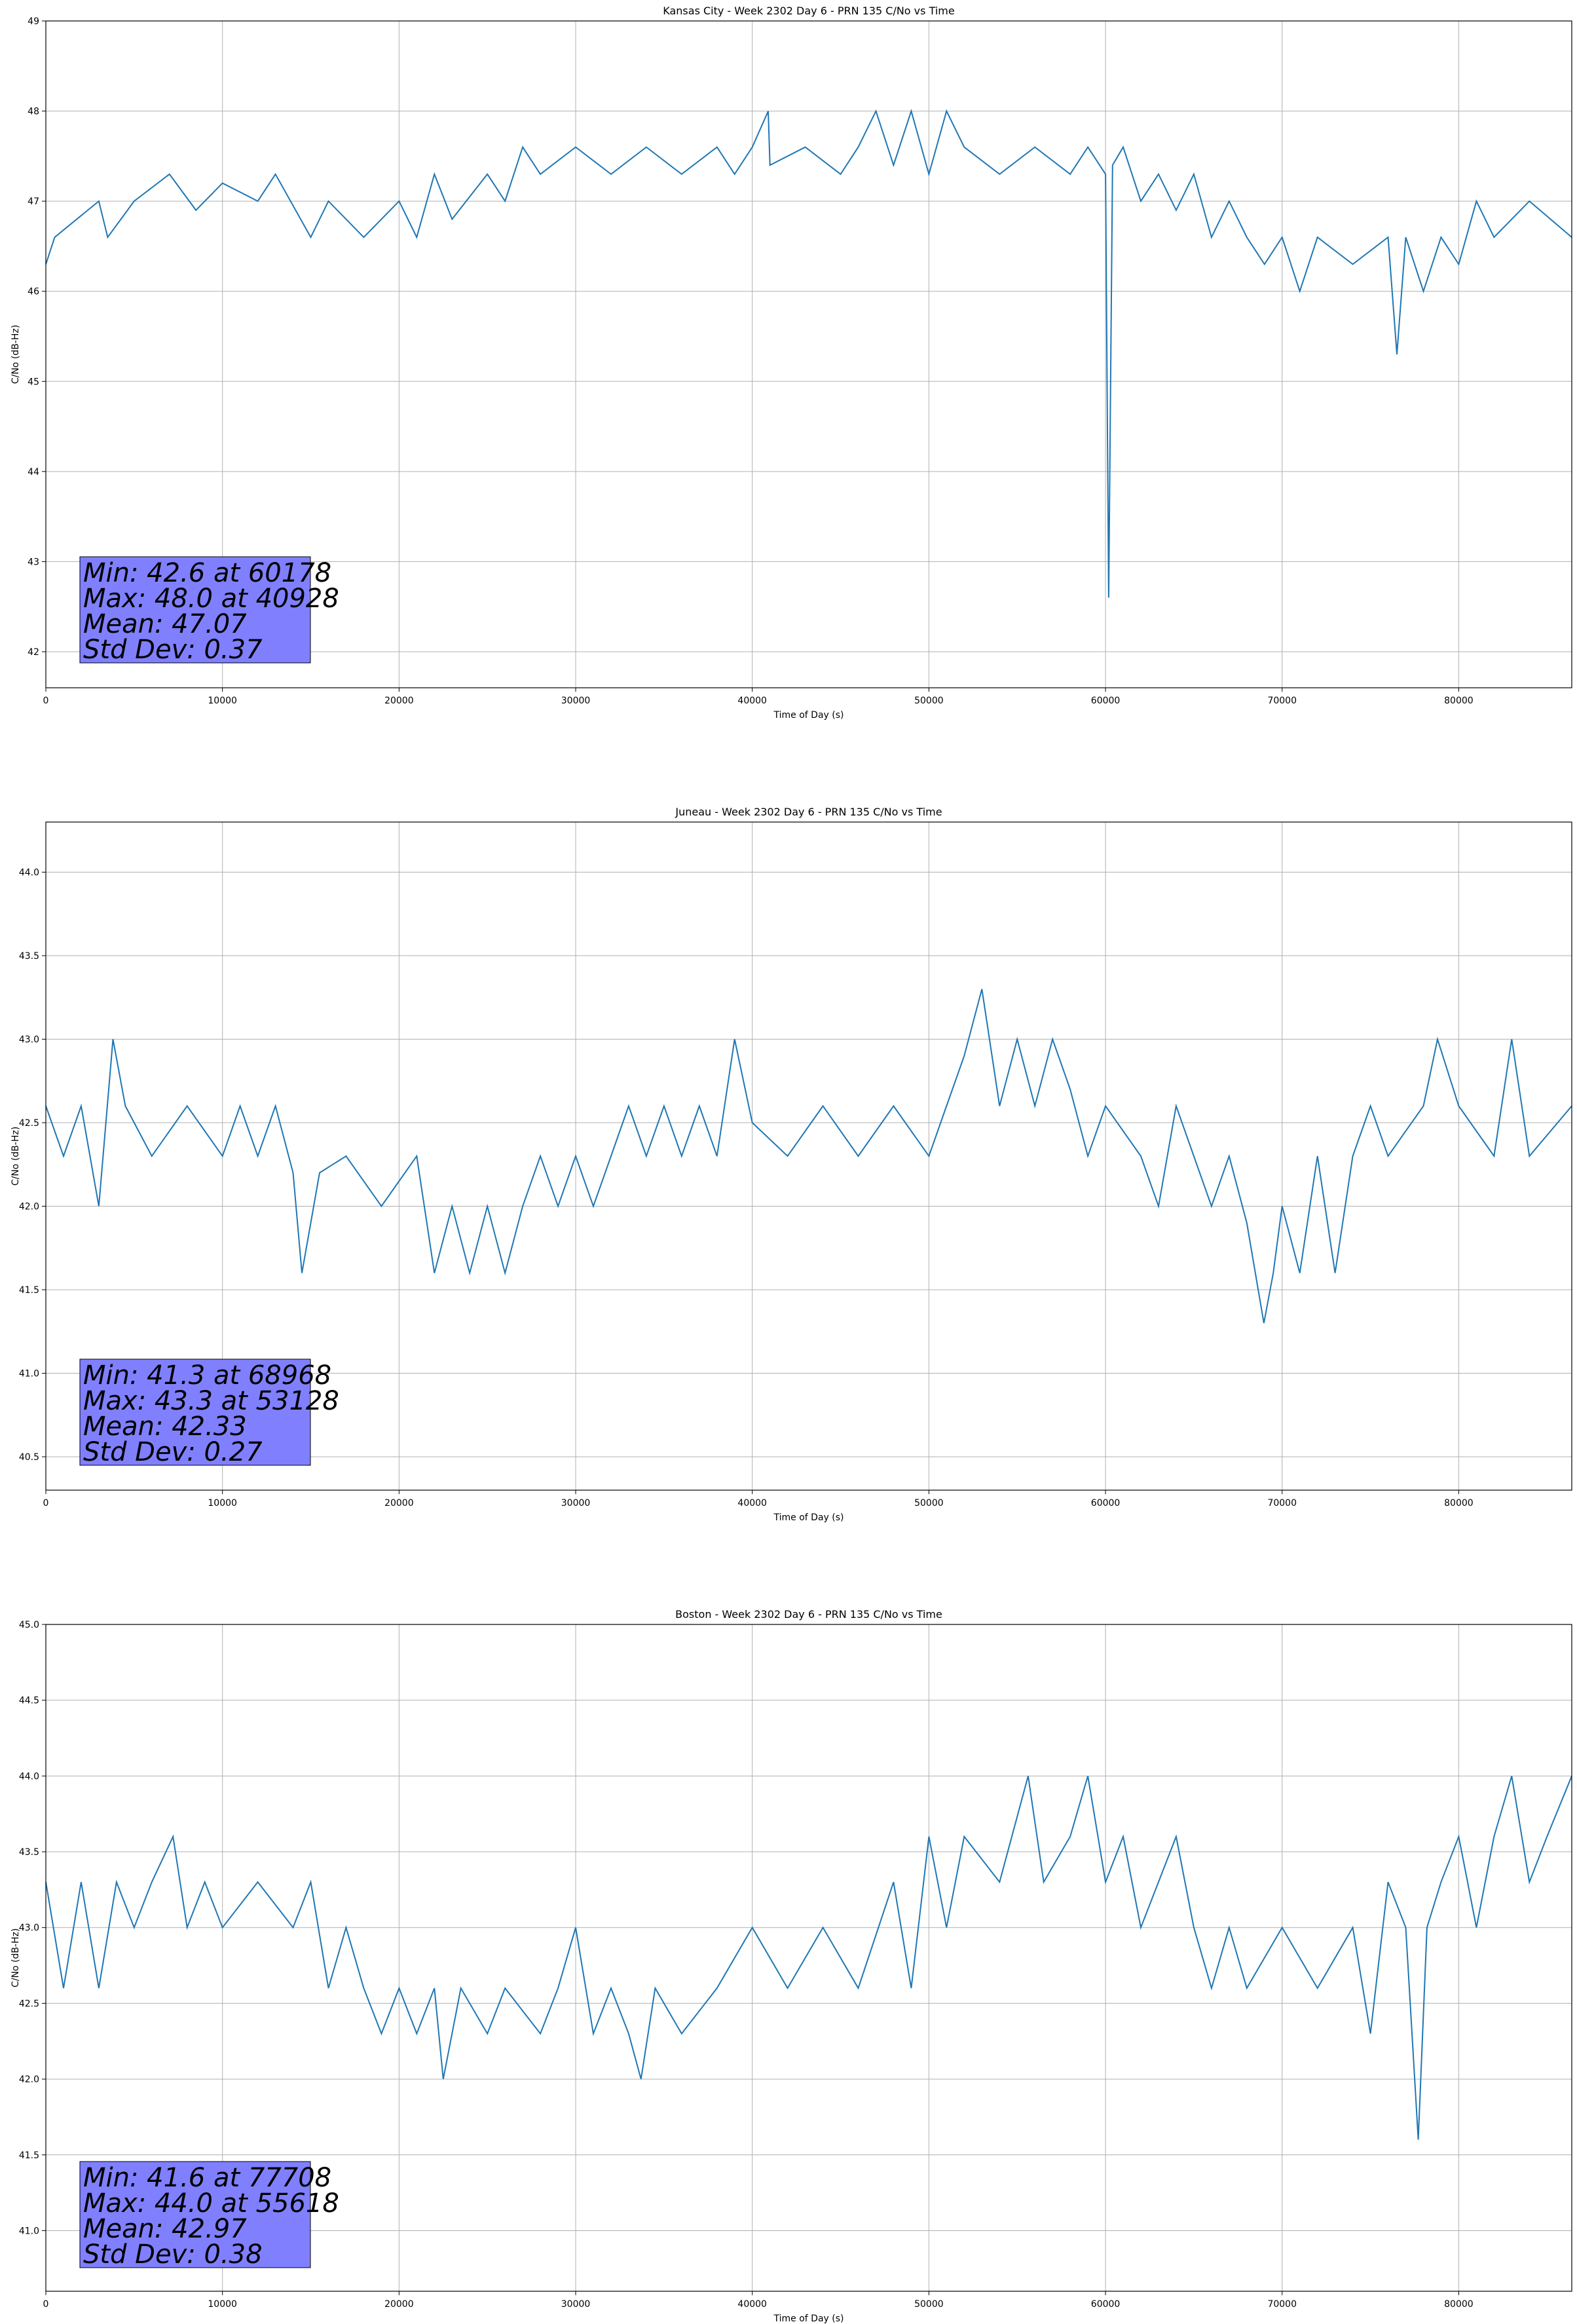  What do you see at coordinates (165, 1427) in the screenshot?
I see `stats-line: Mean: 42.33` at bounding box center [165, 1427].